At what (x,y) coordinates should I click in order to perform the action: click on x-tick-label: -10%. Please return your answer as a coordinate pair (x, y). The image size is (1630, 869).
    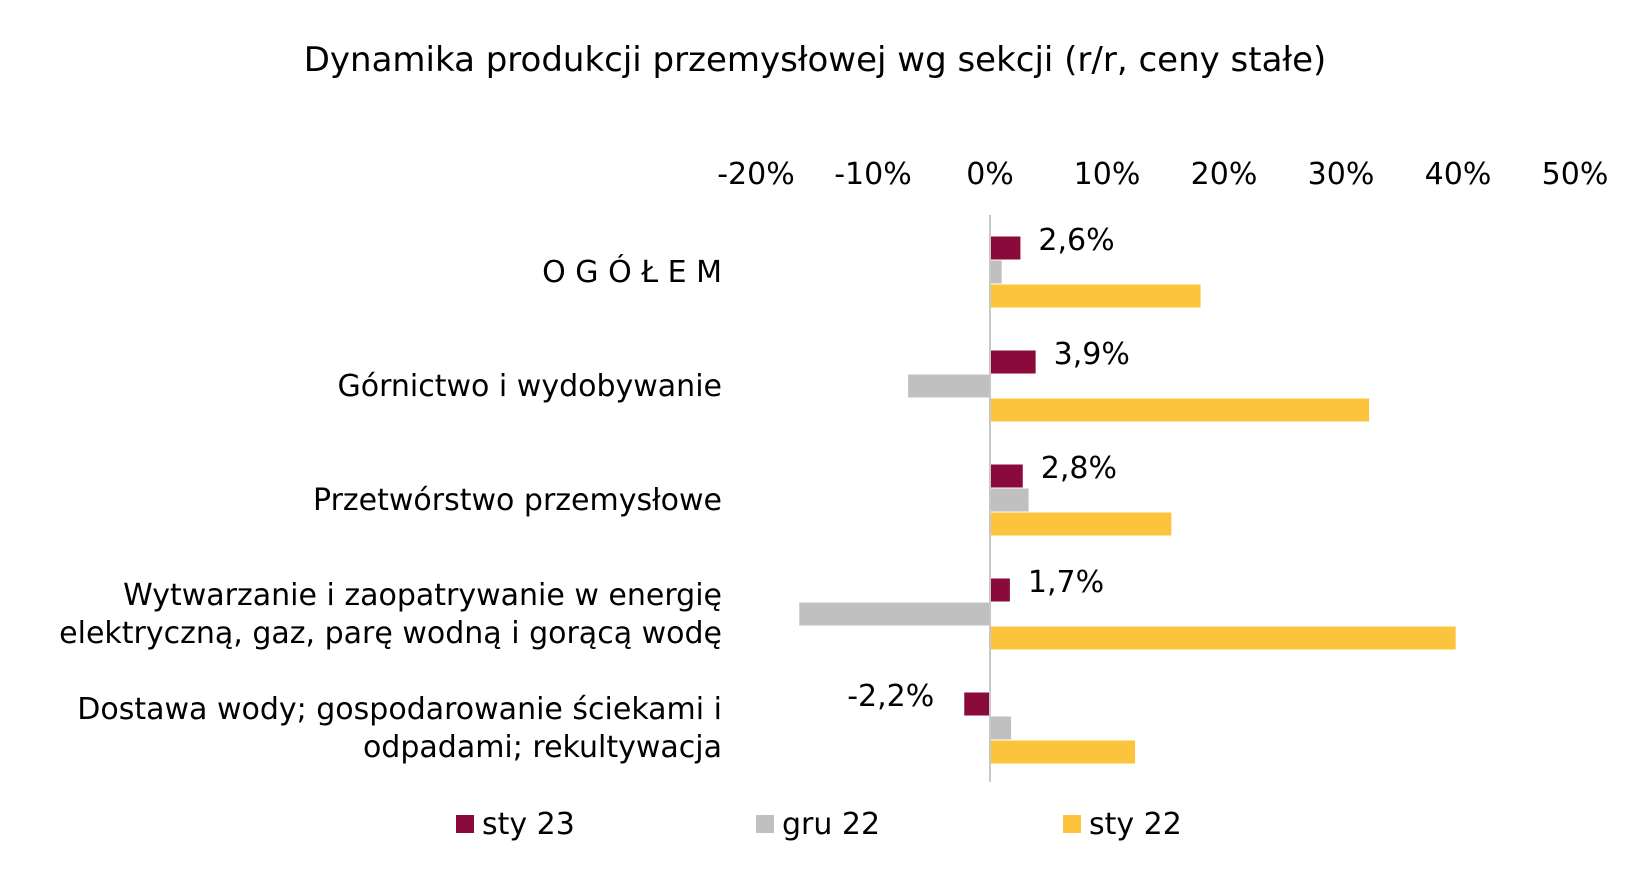
    Looking at the image, I should click on (873, 174).